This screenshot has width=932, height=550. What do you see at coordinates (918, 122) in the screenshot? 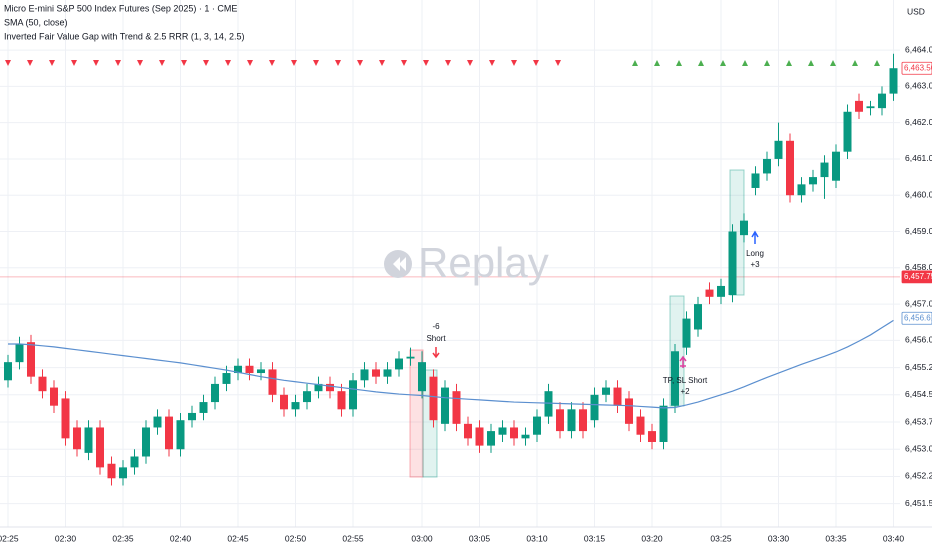
I see `y-tick-label: 6,462.00` at bounding box center [918, 122].